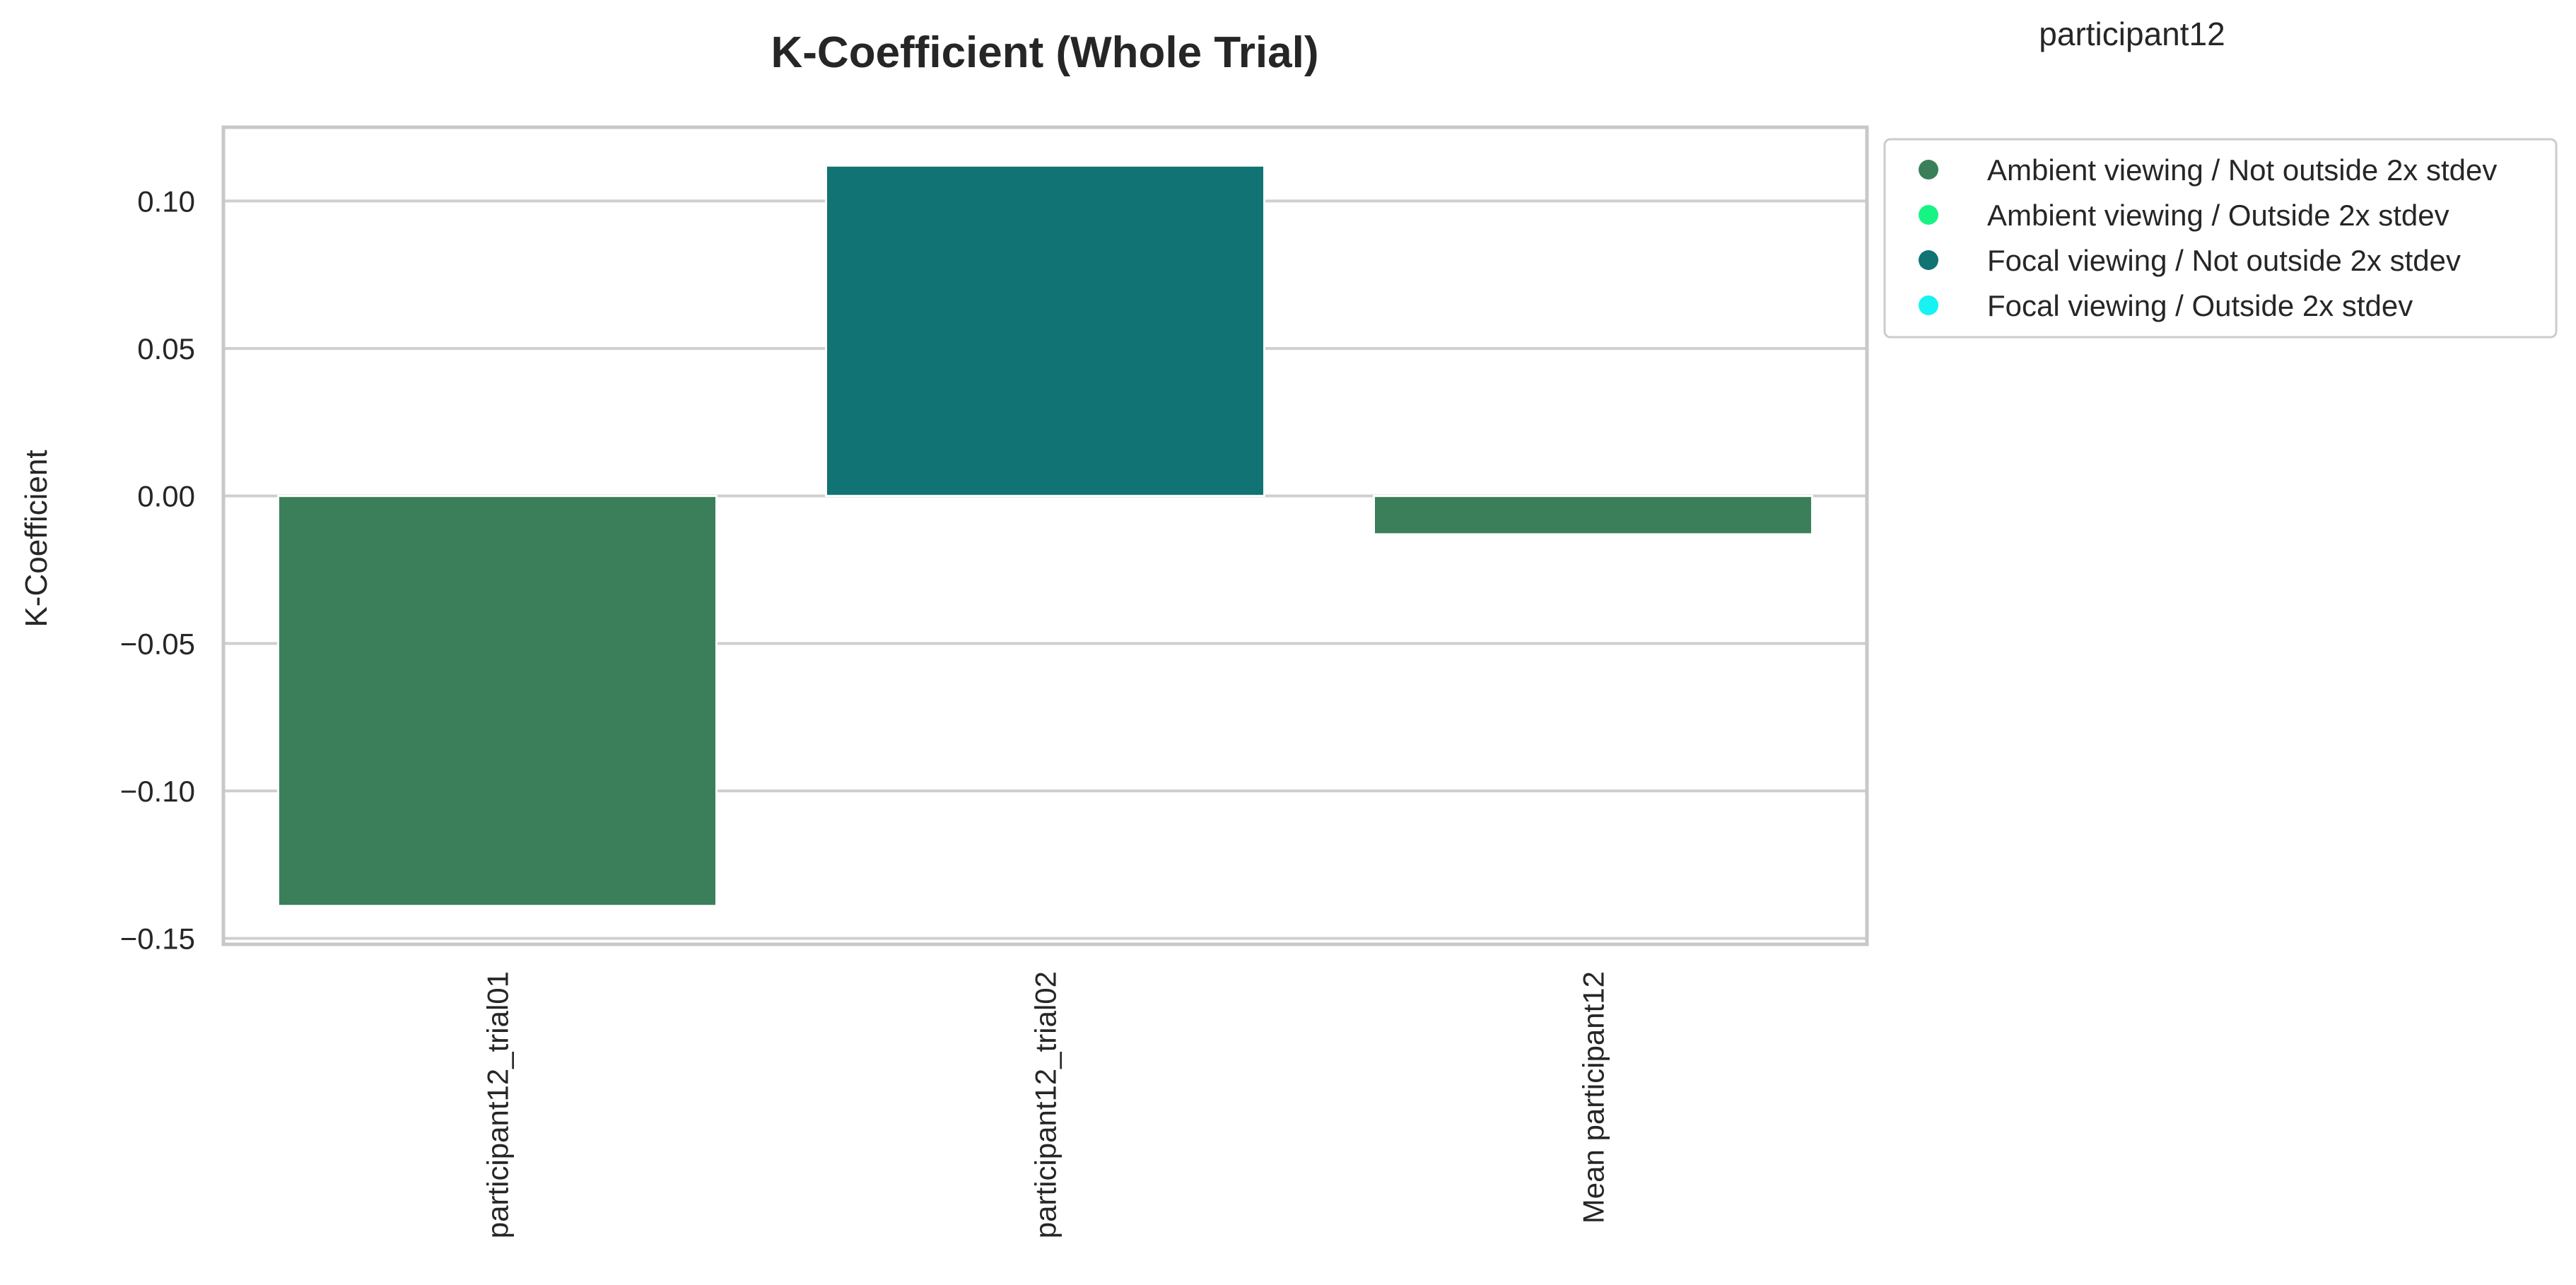  I want to click on legend-label: Focal viewing / Not outside 2x stdev, so click(2224, 260).